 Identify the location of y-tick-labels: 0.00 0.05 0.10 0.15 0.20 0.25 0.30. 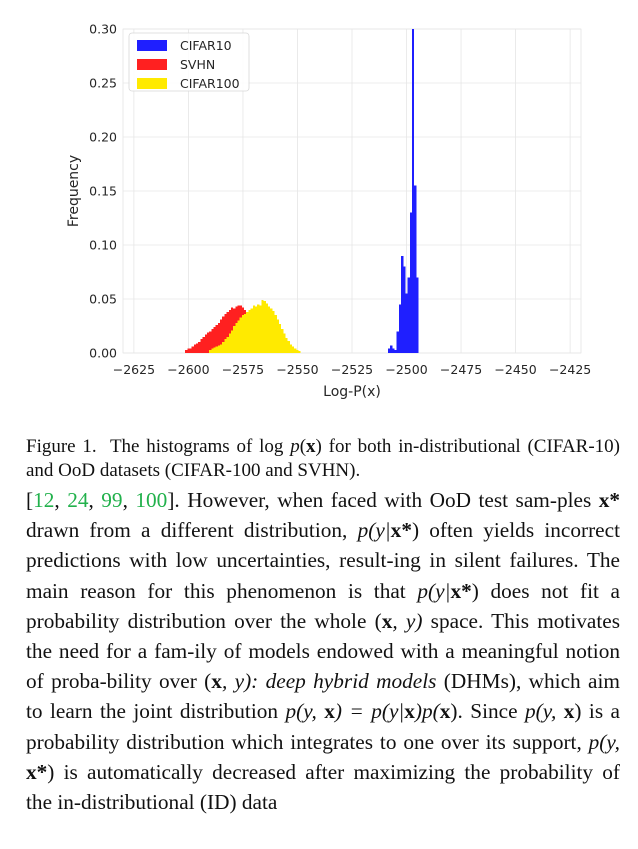
(103, 191).